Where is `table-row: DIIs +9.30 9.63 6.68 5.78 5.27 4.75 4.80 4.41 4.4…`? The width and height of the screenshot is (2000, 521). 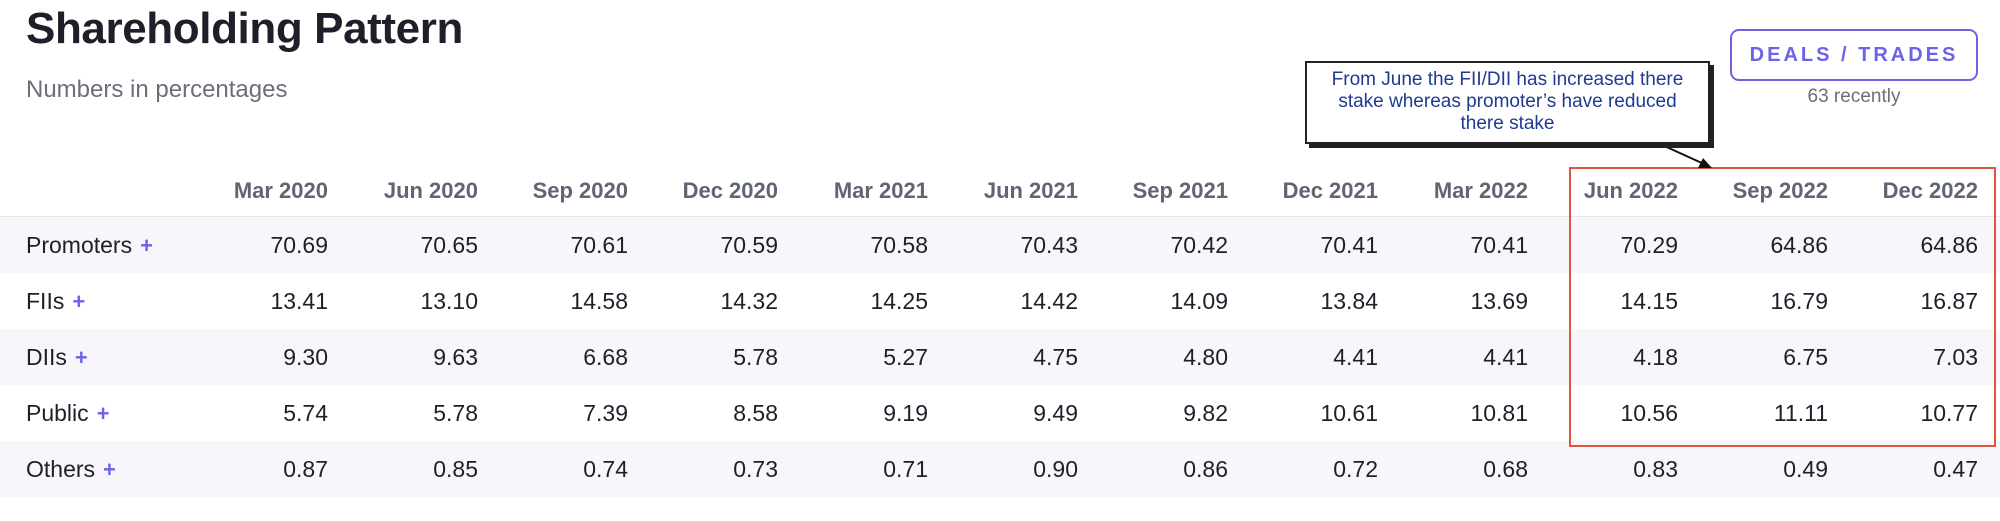 table-row: DIIs +9.30 9.63 6.68 5.78 5.27 4.75 4.80 4.41 4.4… is located at coordinates (1000, 357).